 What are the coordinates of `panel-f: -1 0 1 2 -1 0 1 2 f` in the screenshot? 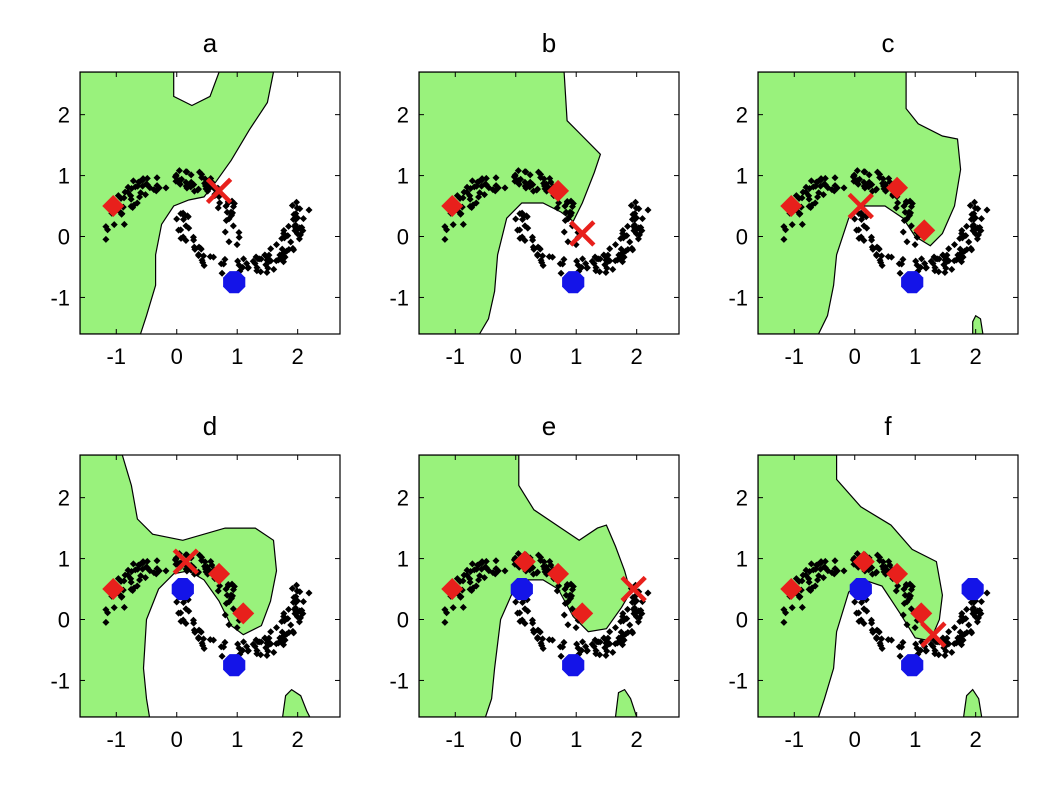 It's located at (873, 581).